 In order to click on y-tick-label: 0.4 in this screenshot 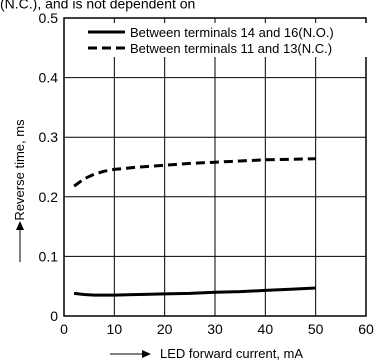, I will do `click(49, 78)`.